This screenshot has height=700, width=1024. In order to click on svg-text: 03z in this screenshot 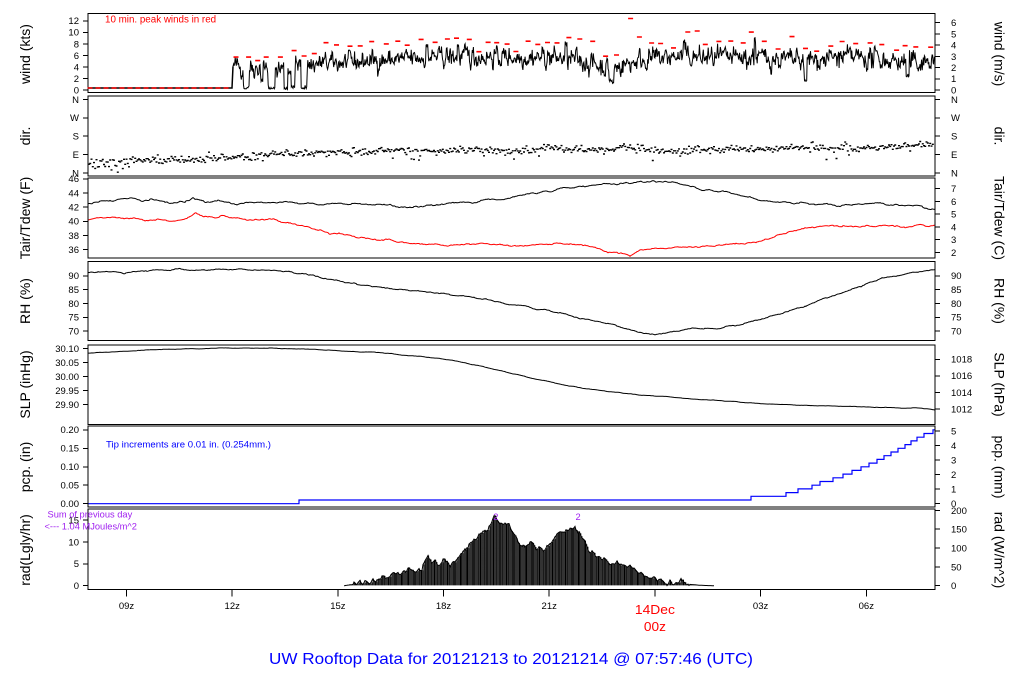, I will do `click(761, 606)`.